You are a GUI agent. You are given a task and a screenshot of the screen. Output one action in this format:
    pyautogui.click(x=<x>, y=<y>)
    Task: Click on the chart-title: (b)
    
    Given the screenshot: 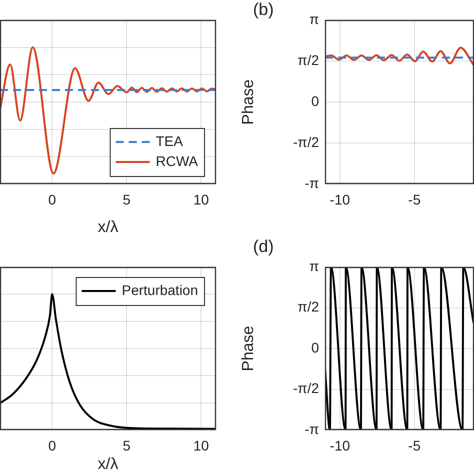 What is the action you would take?
    pyautogui.click(x=263, y=10)
    